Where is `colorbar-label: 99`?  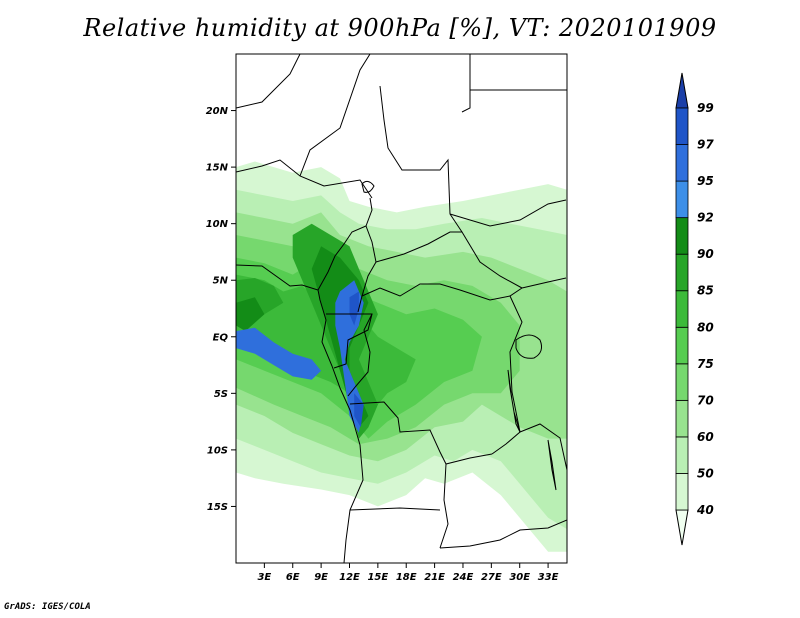 colorbar-label: 99 is located at coordinates (705, 108).